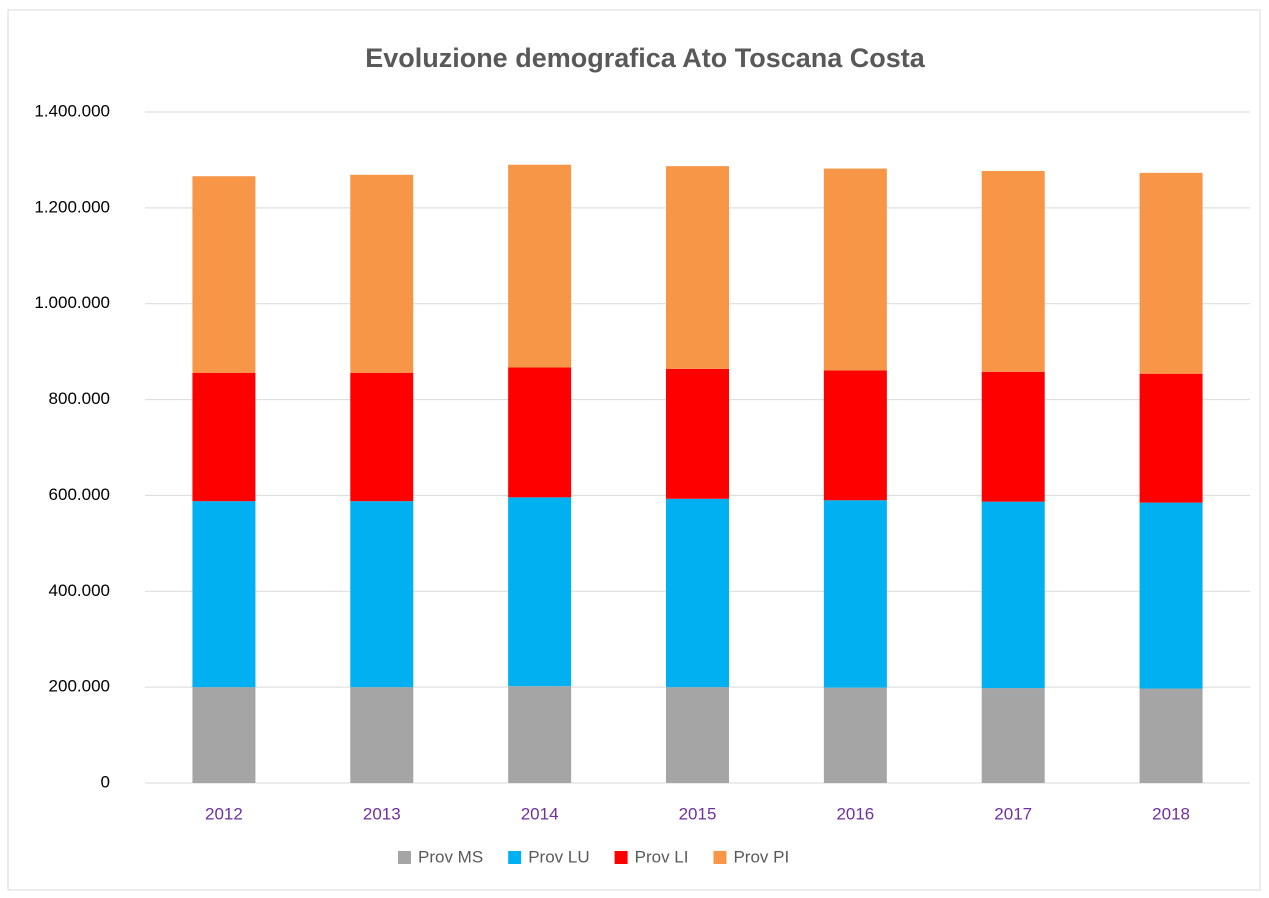 This screenshot has width=1269, height=898. Describe the element at coordinates (382, 813) in the screenshot. I see `x-tick-label: 2013` at that location.